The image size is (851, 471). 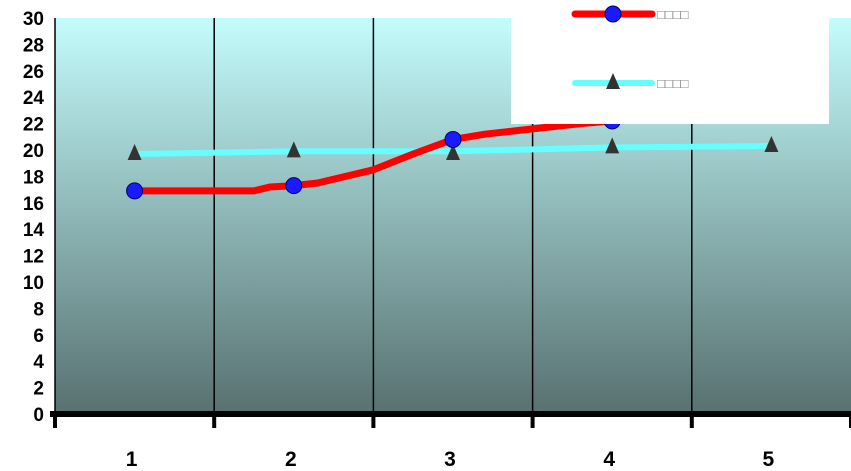 I want to click on y-tick-label: 24, so click(x=34, y=98).